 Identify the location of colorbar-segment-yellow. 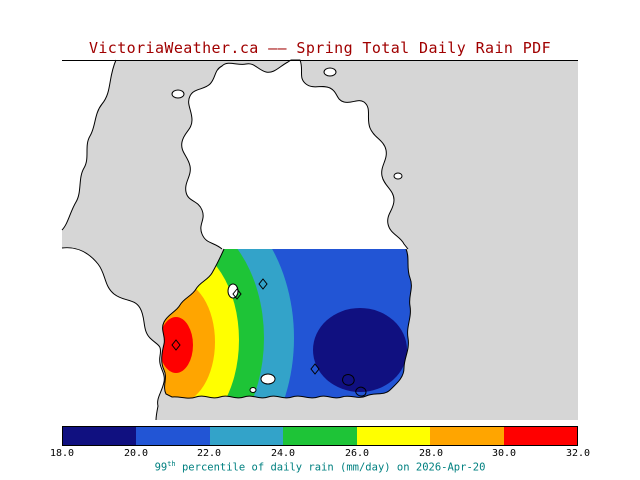
(393, 436).